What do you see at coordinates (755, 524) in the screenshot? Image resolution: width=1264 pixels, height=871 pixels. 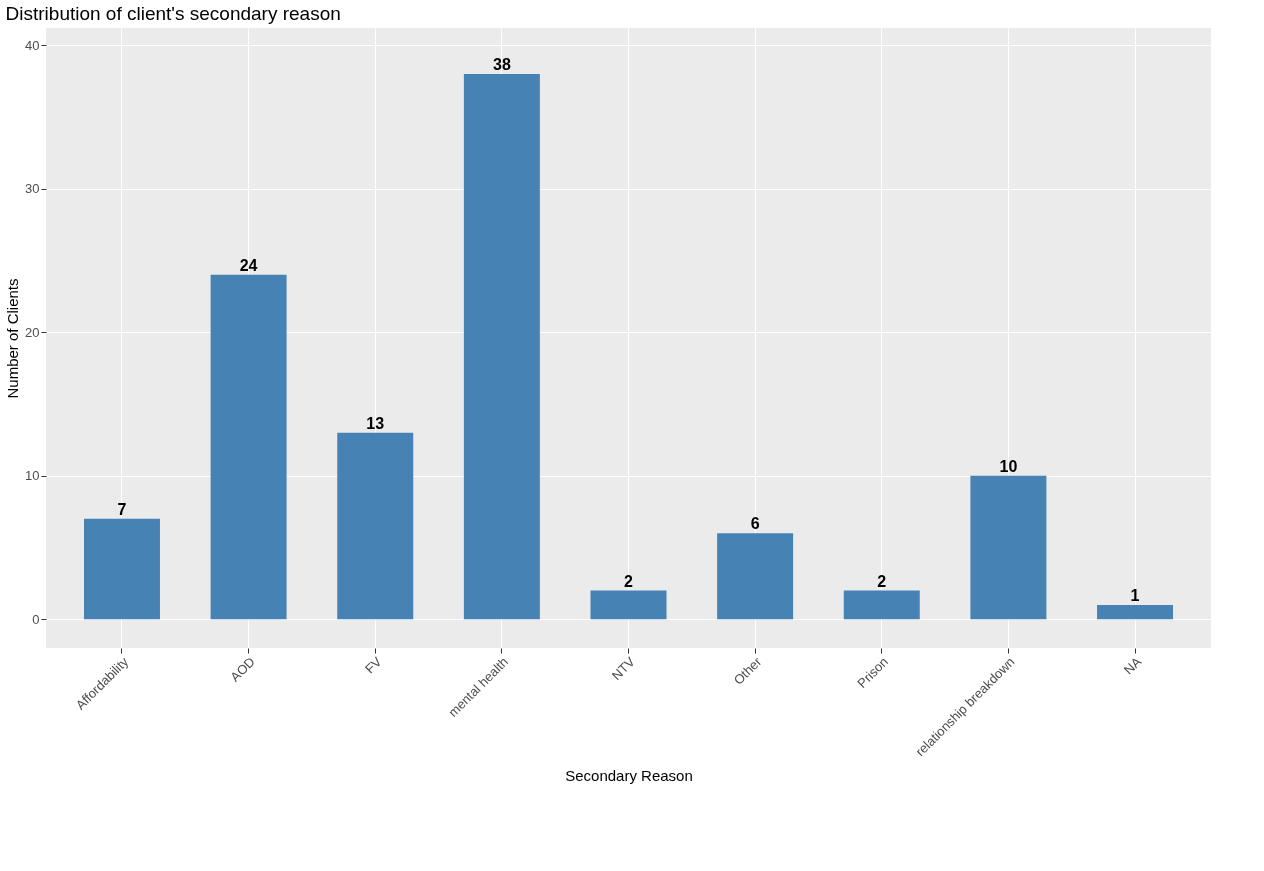 I see `data-label: 6` at bounding box center [755, 524].